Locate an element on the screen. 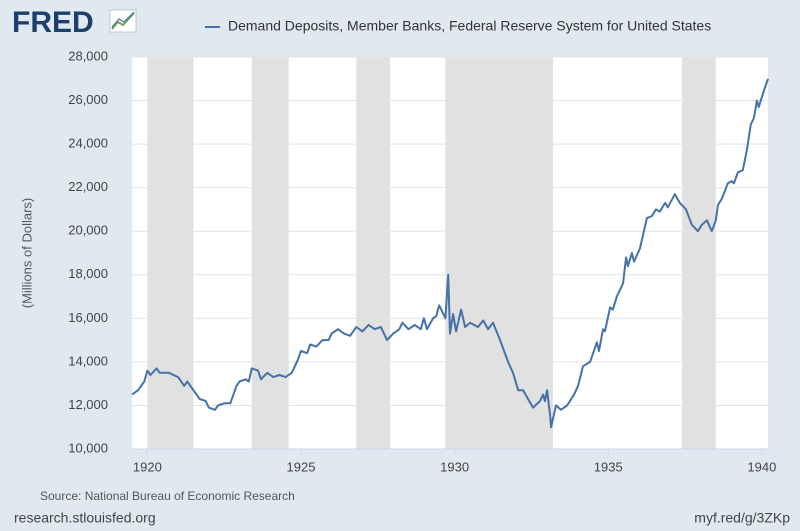  y-tick-label: 10,000 is located at coordinates (88, 447).